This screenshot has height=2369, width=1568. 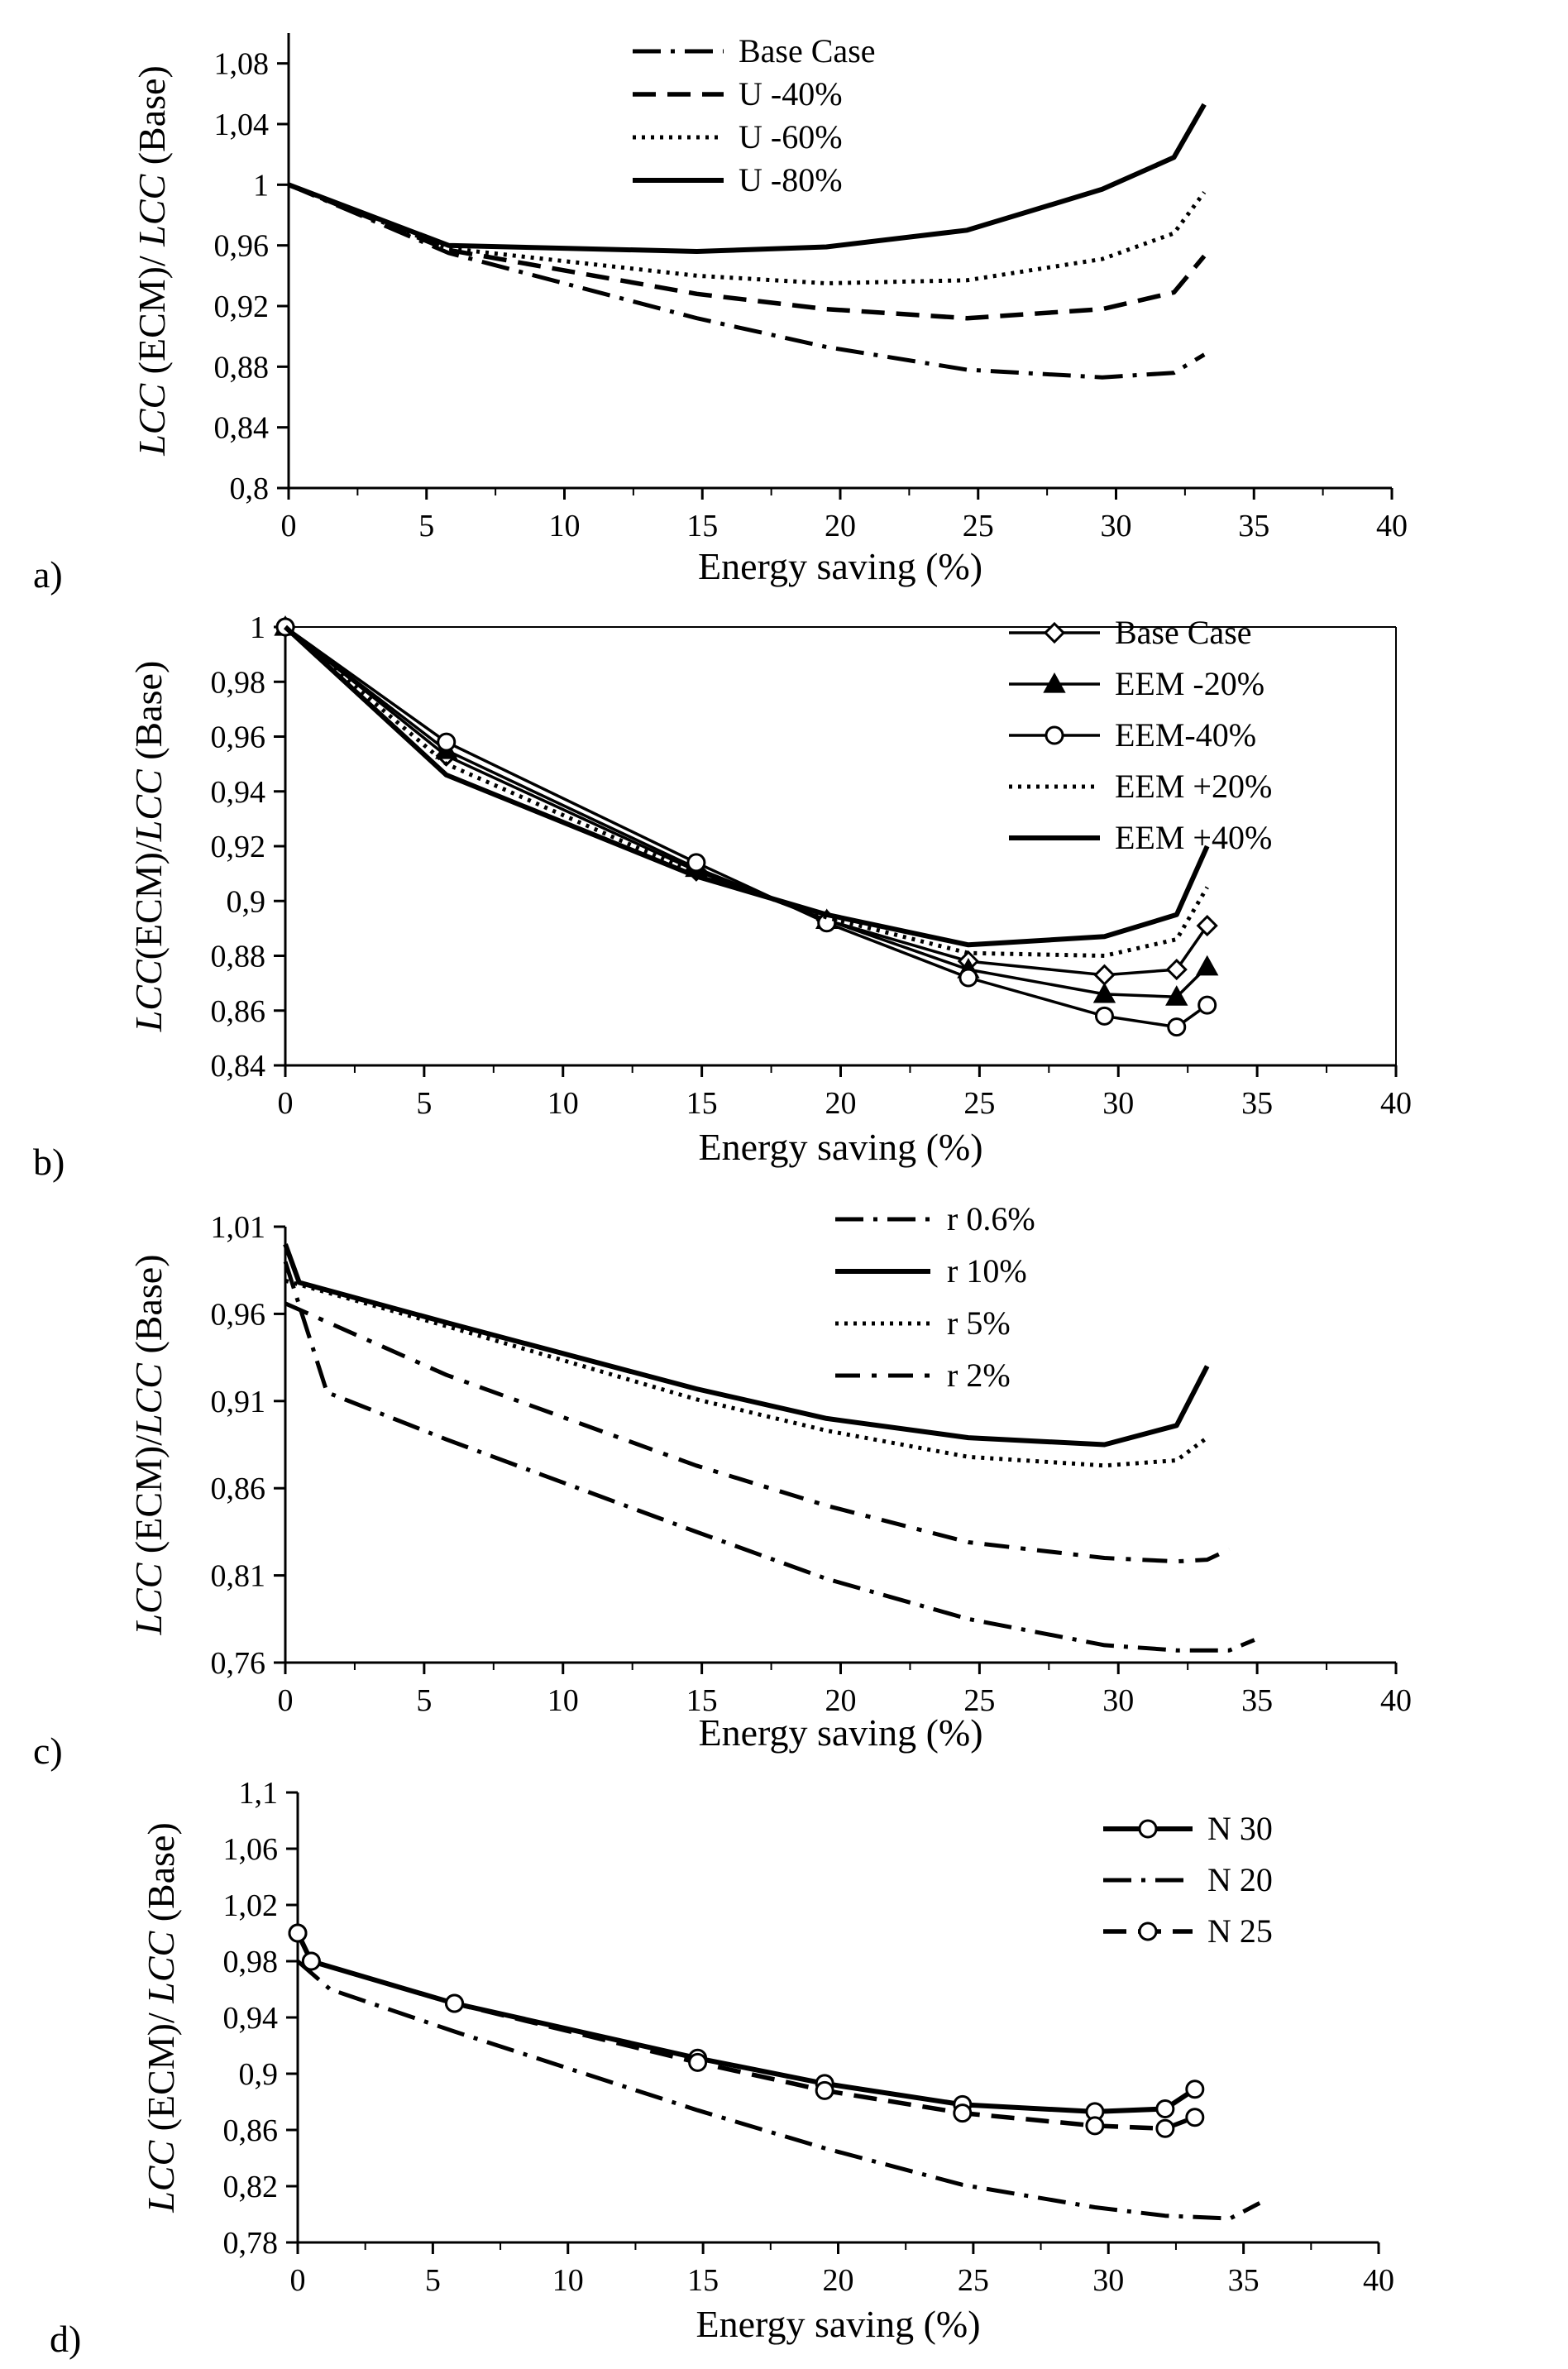 What do you see at coordinates (702, 1103) in the screenshot?
I see `x-tick-label: 15` at bounding box center [702, 1103].